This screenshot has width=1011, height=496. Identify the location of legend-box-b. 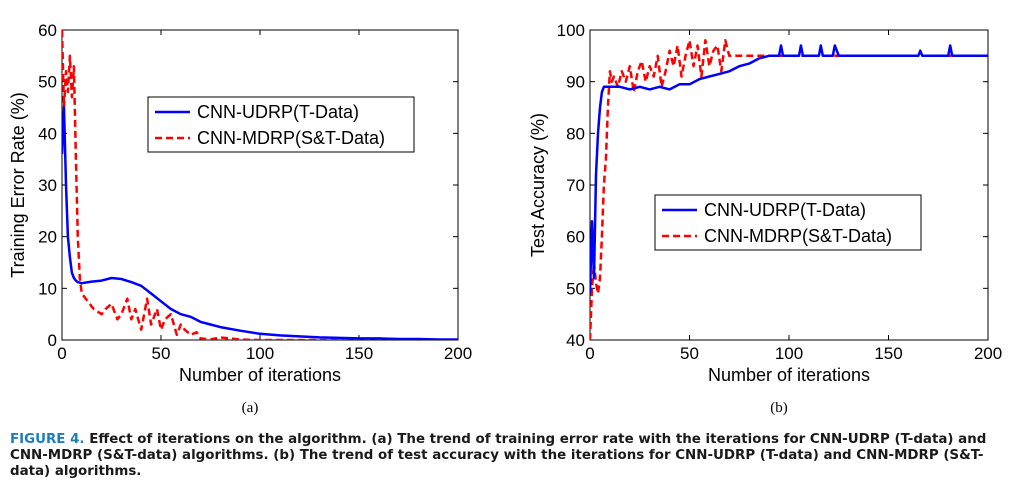
(788, 222).